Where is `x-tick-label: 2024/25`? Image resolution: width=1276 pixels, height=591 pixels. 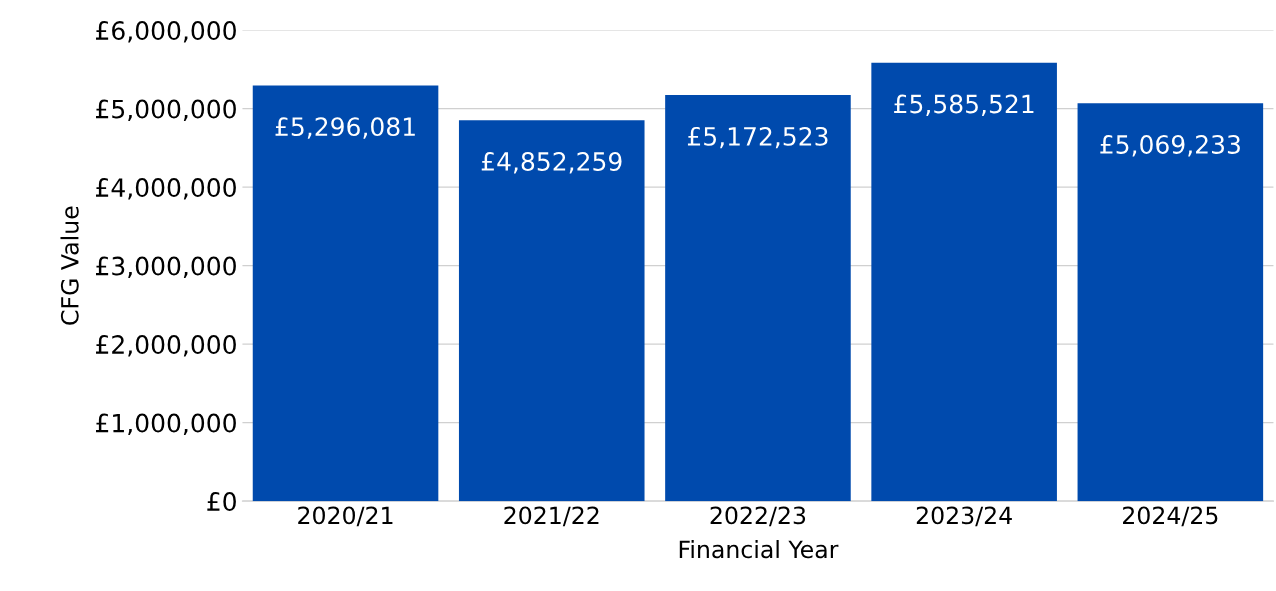 x-tick-label: 2024/25 is located at coordinates (1170, 516).